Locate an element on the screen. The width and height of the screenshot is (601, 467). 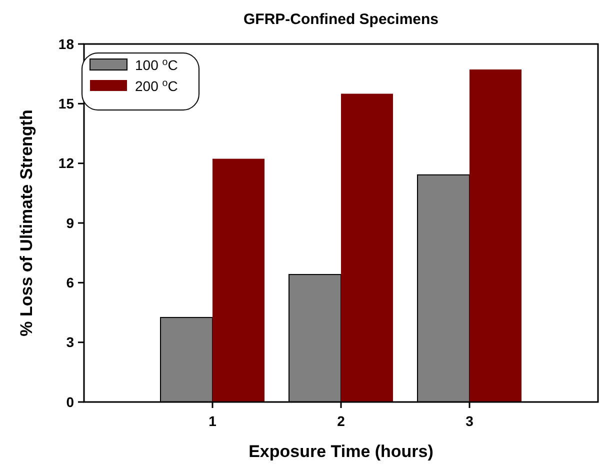
y-tick-label: 9 is located at coordinates (70, 222).